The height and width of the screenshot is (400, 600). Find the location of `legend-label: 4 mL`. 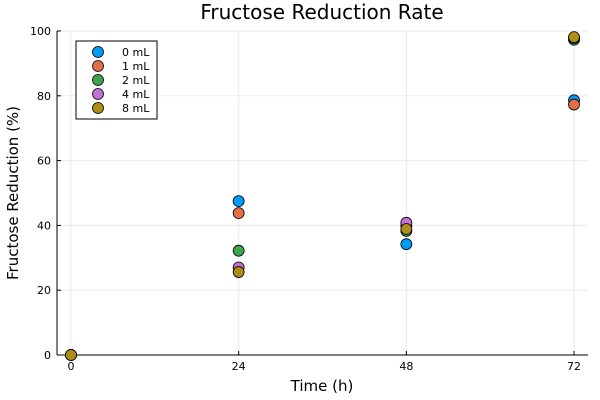

legend-label: 4 mL is located at coordinates (136, 94).